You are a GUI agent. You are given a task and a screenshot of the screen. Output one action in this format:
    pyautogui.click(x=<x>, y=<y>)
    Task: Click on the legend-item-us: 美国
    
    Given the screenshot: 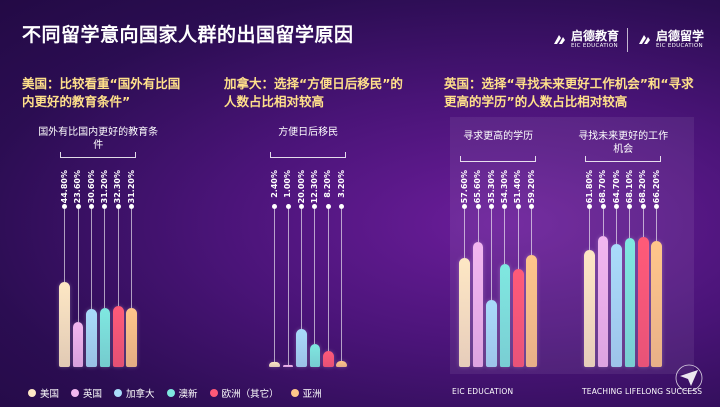 What is the action you would take?
    pyautogui.click(x=43, y=393)
    